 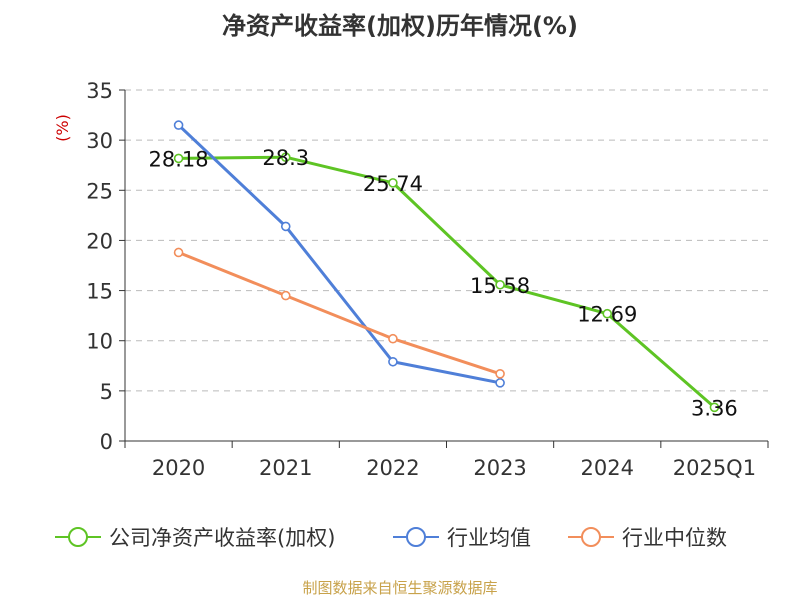 What do you see at coordinates (99, 266) in the screenshot?
I see `y-tick-labels: 0 5 10 15 20 25 30 35` at bounding box center [99, 266].